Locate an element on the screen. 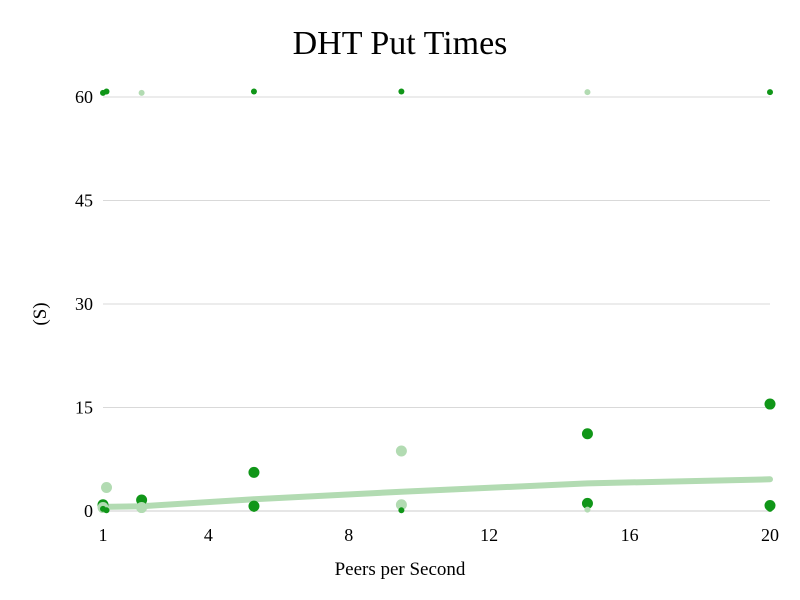 This screenshot has height=600, width=800. x-tick-label: 4 is located at coordinates (208, 535).